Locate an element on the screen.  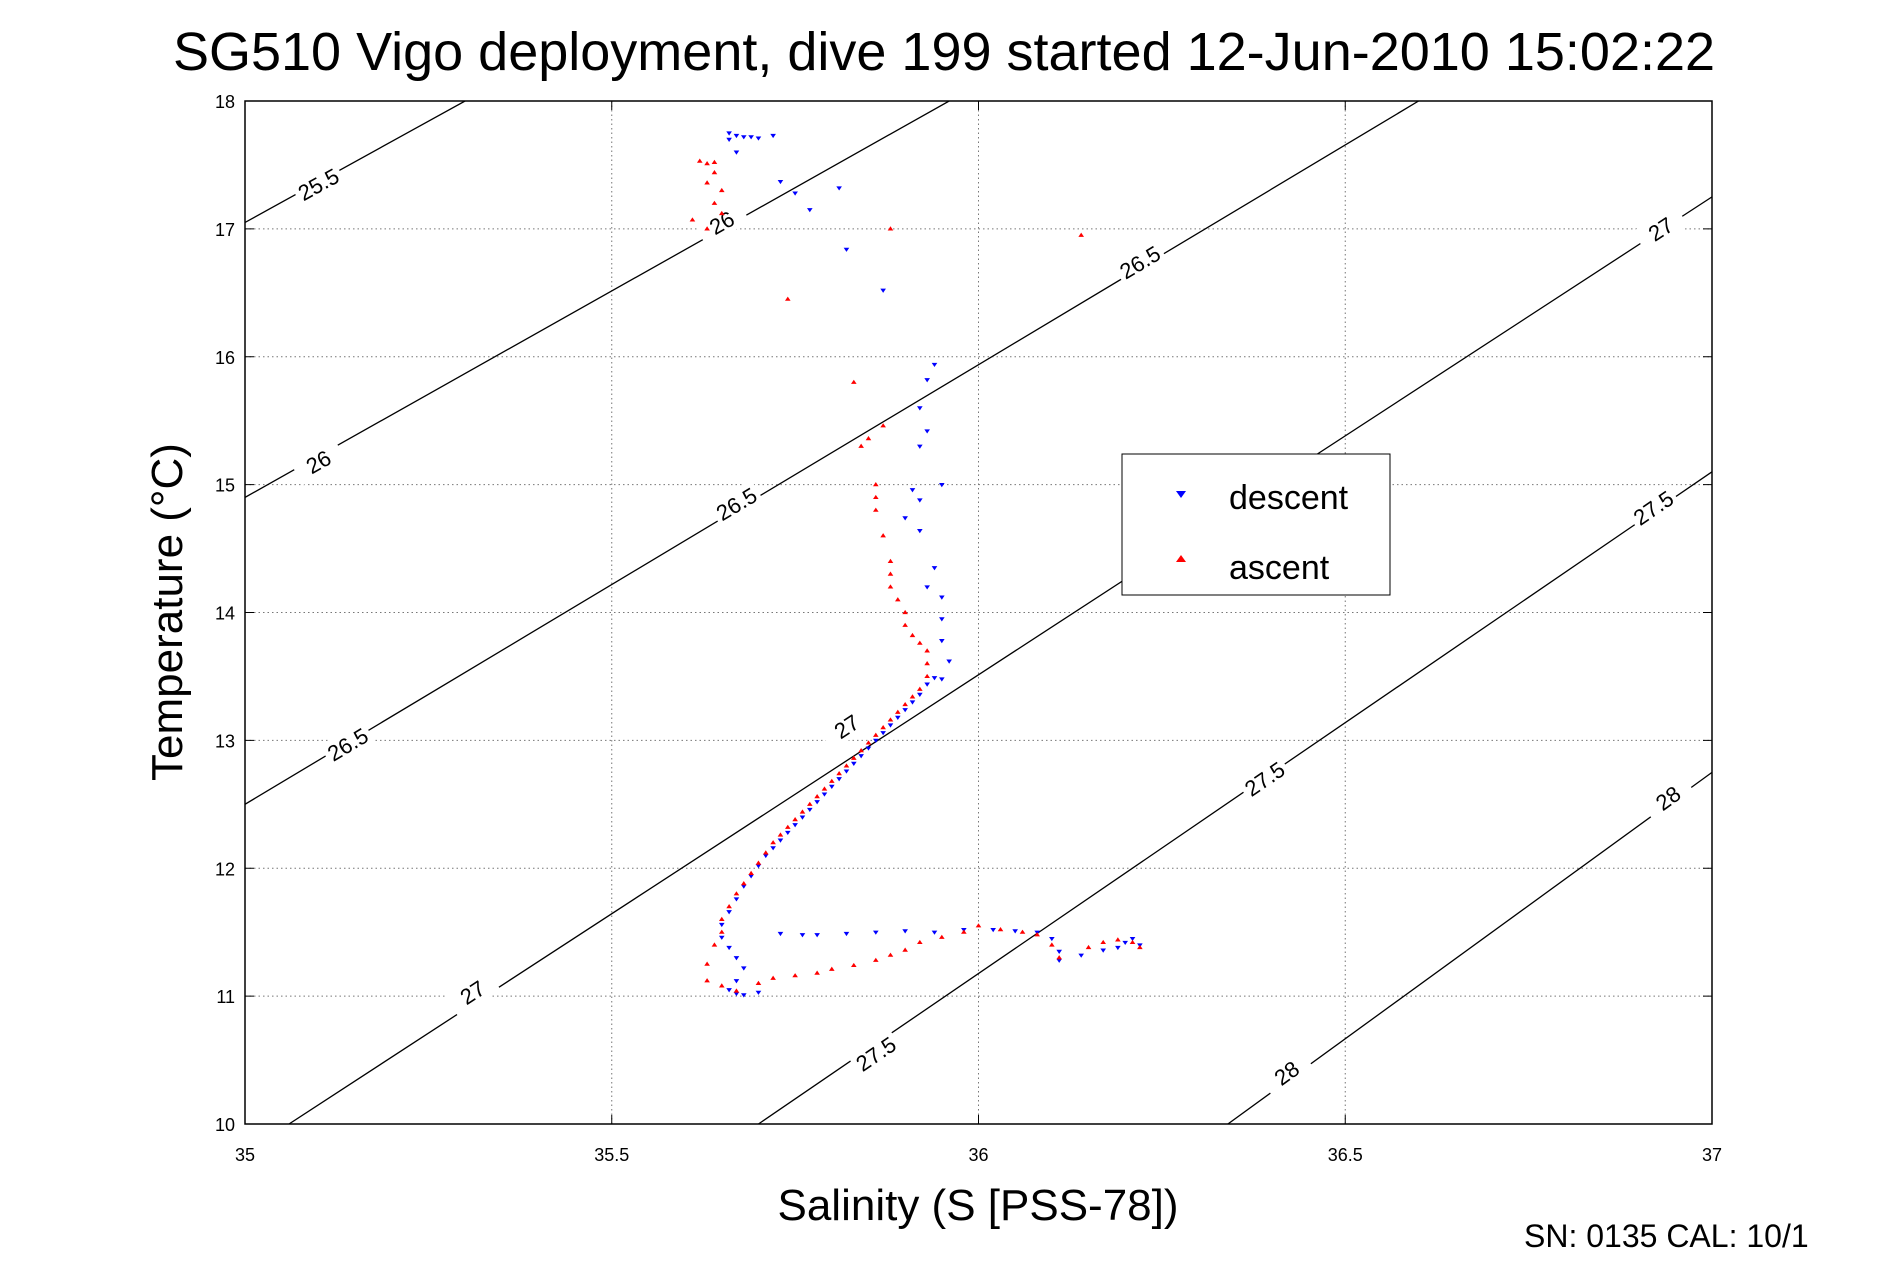
x-tick-label: 36 is located at coordinates (978, 1155).